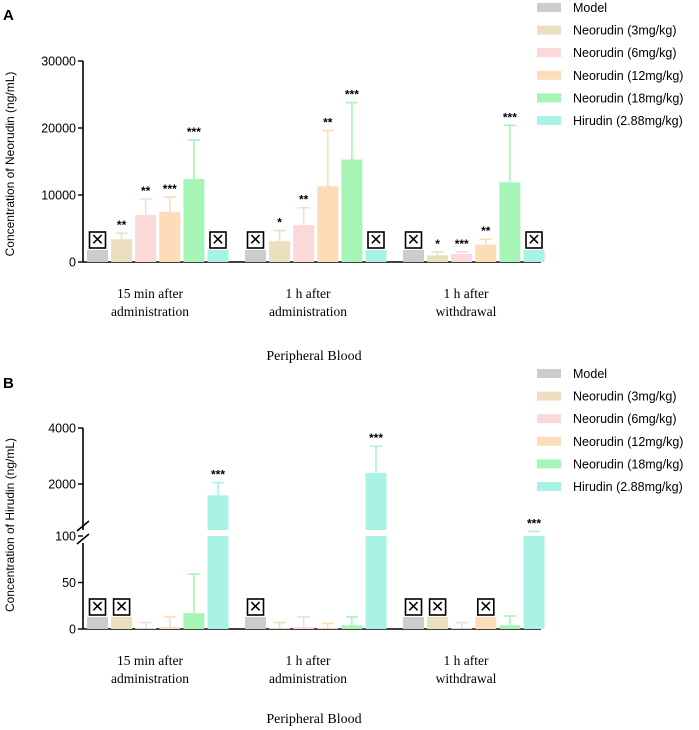  What do you see at coordinates (308, 660) in the screenshot?
I see `b-category-label-1-0: 1 h after` at bounding box center [308, 660].